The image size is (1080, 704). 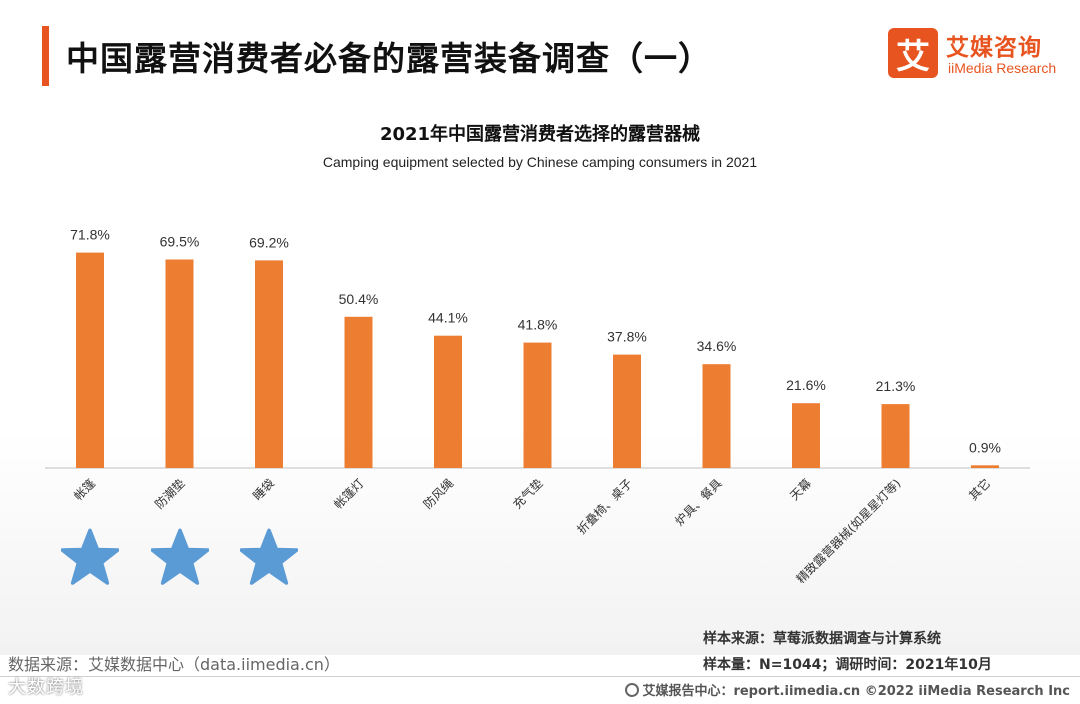 What do you see at coordinates (180, 242) in the screenshot?
I see `data-label-1: 69.5%` at bounding box center [180, 242].